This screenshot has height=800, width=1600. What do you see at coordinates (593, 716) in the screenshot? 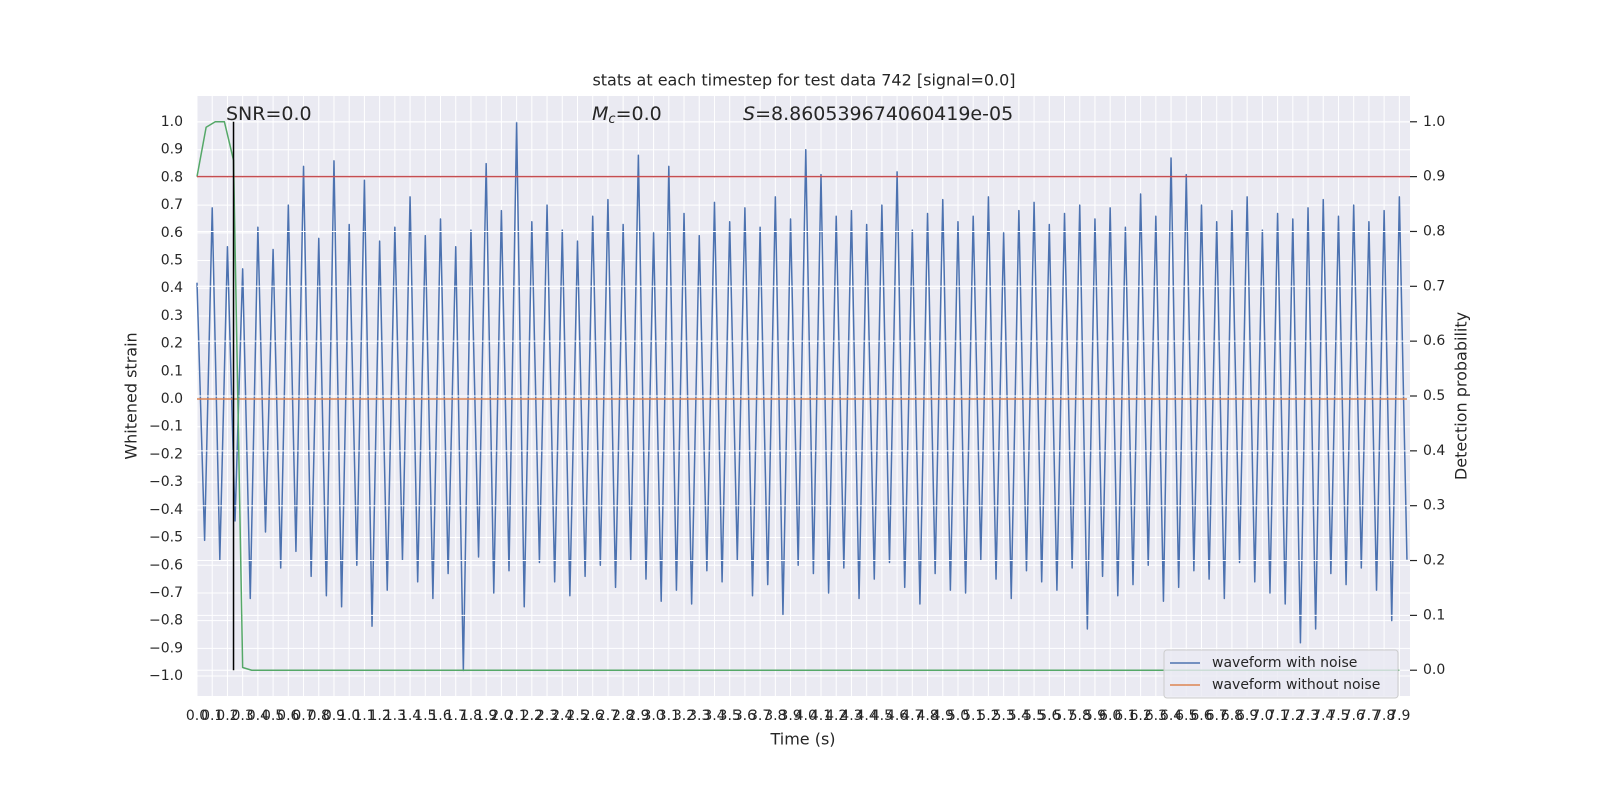
I see `x-tick-label: 2.6` at bounding box center [593, 716].